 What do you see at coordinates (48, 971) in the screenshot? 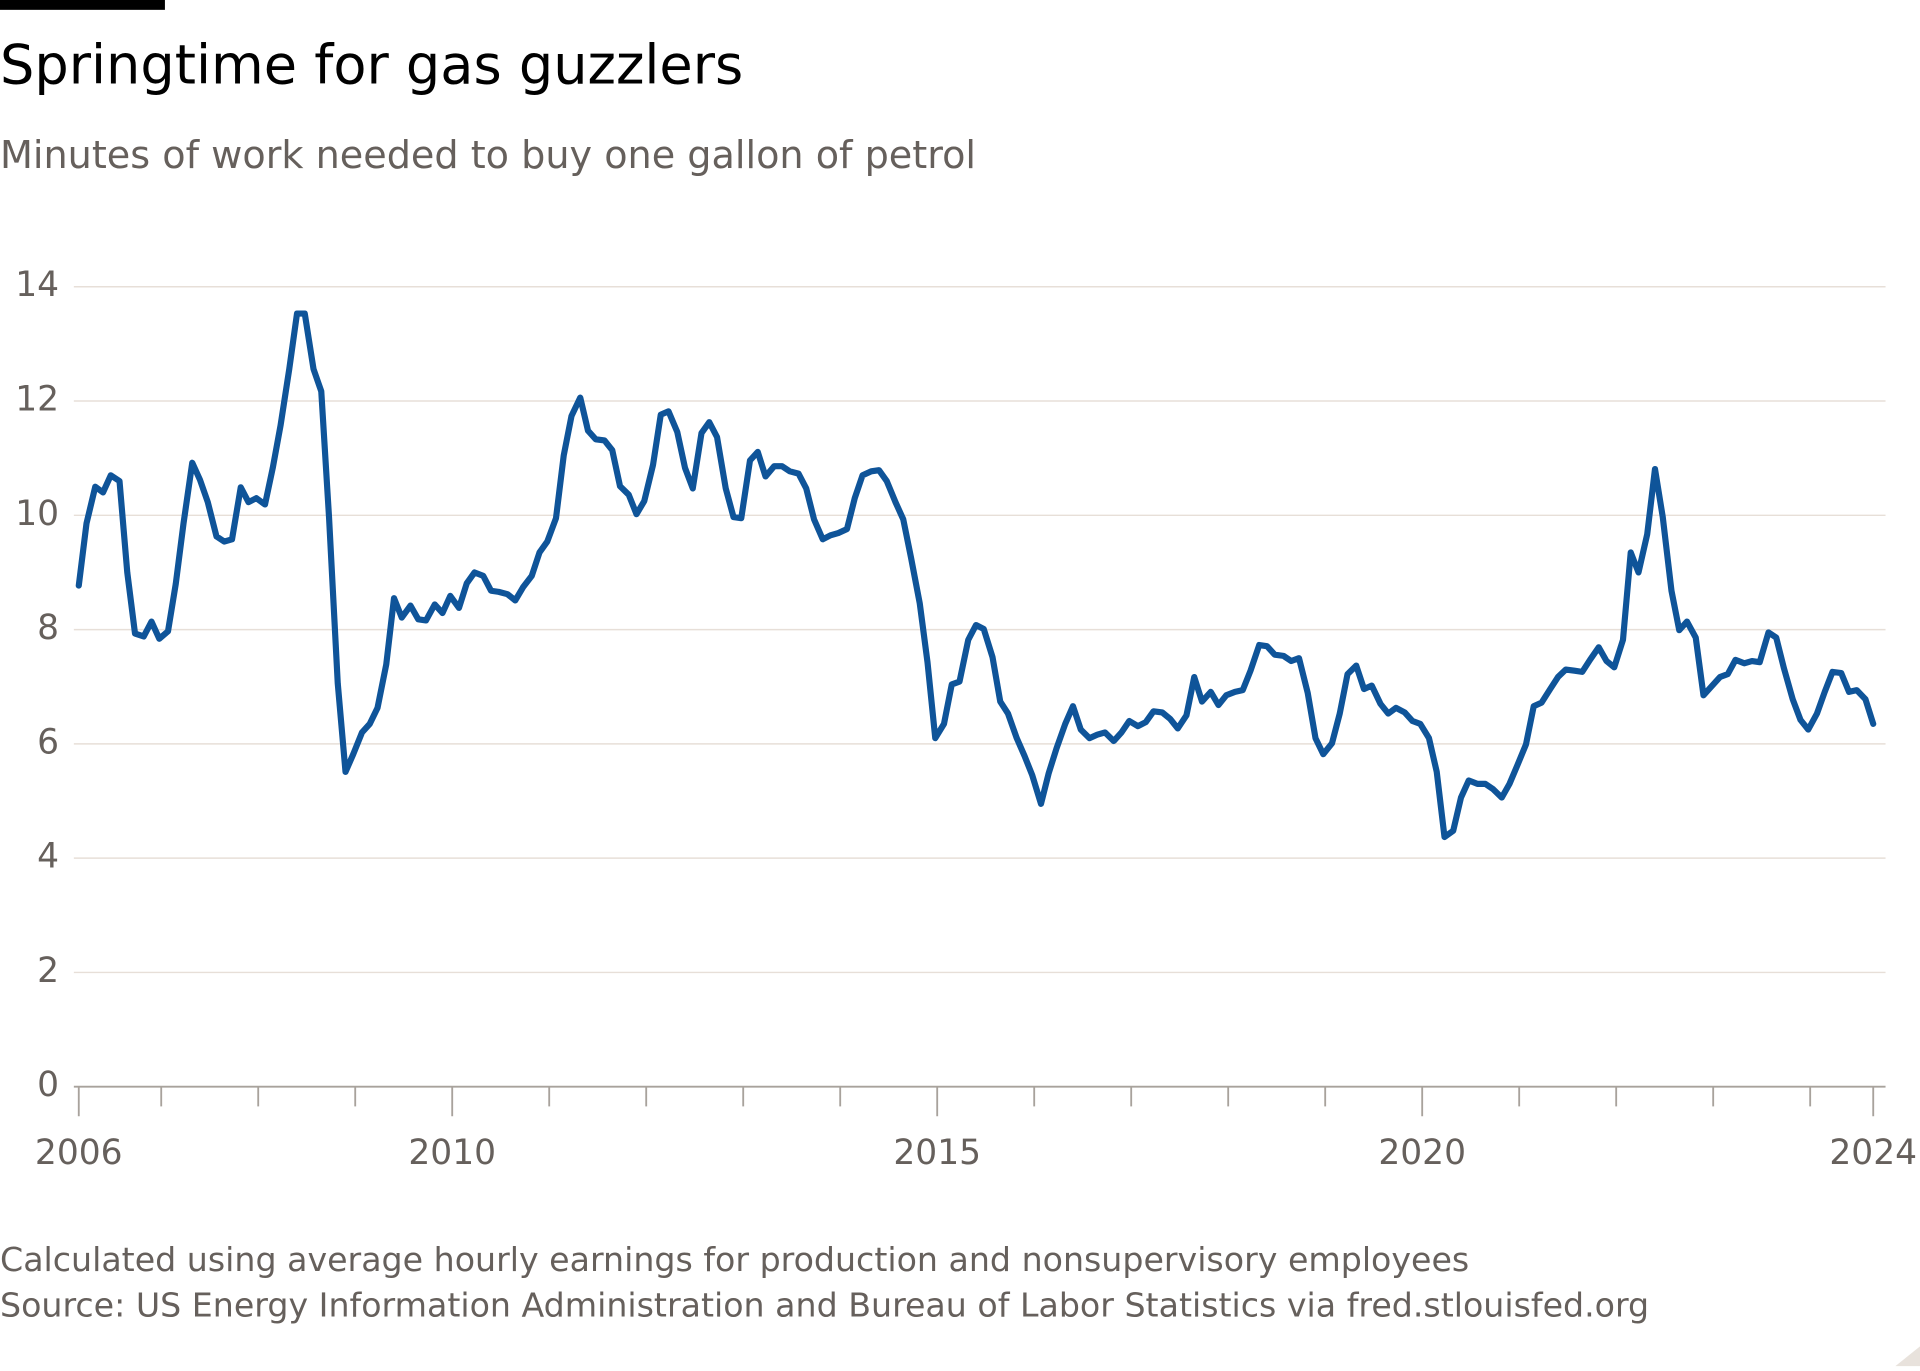
I see `y-tick-label: 2` at bounding box center [48, 971].